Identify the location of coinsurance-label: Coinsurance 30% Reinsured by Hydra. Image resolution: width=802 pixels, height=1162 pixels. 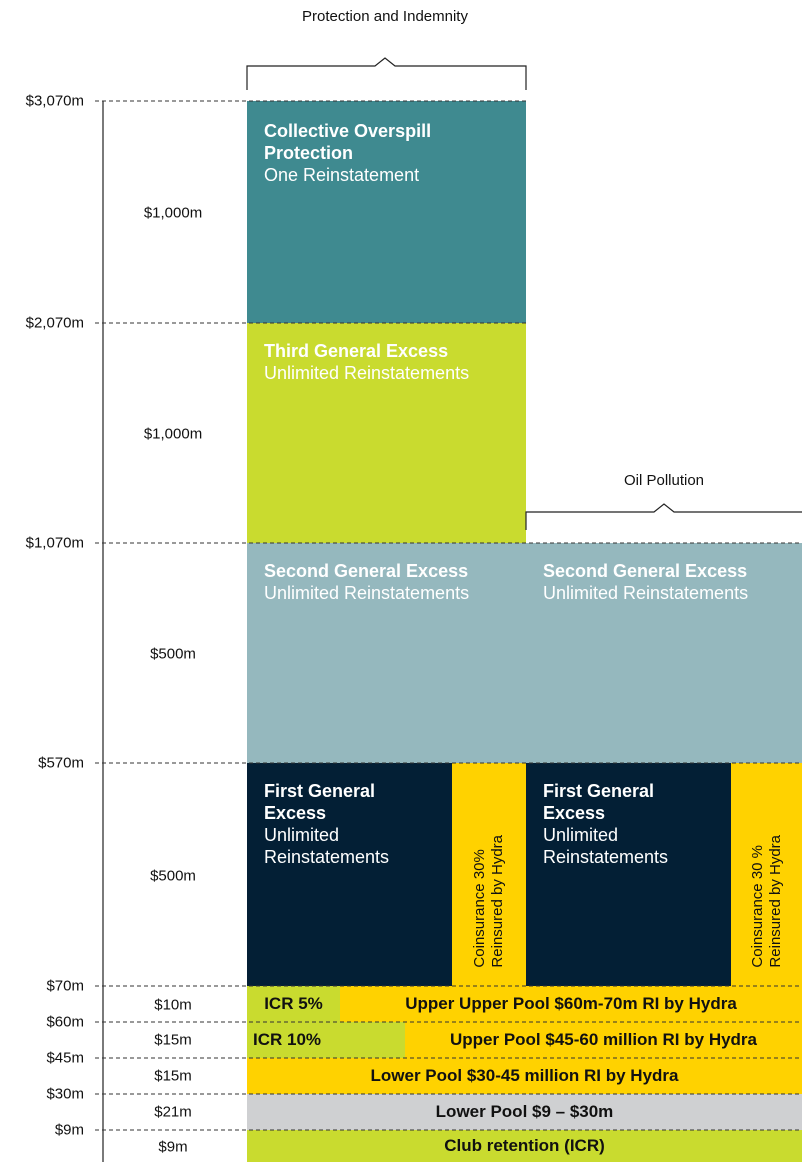
(489, 870).